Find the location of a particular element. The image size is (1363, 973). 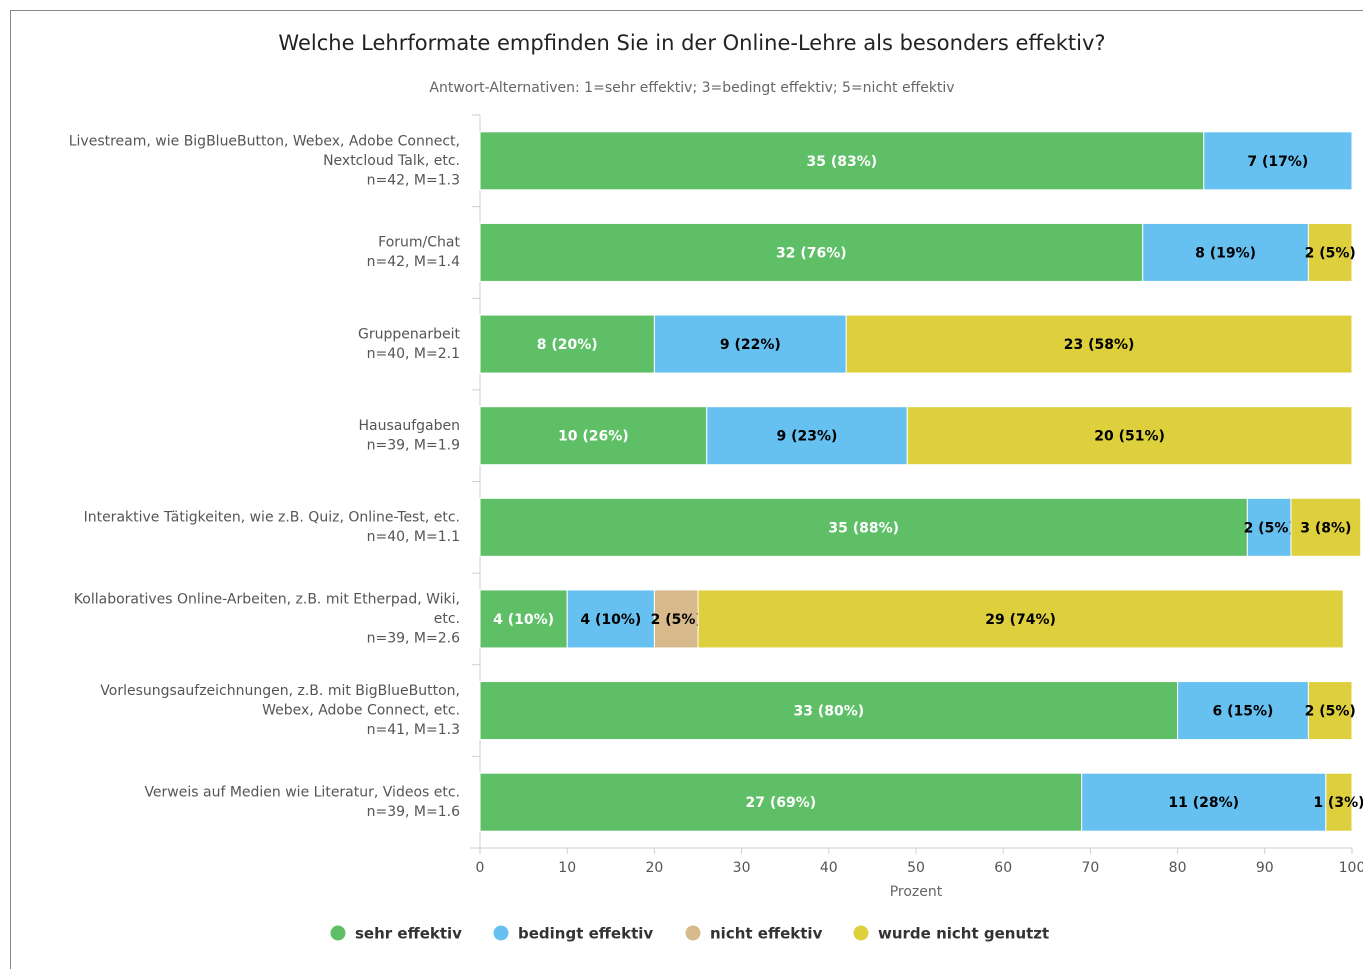

value-label: 11 (28%) is located at coordinates (1203, 803).